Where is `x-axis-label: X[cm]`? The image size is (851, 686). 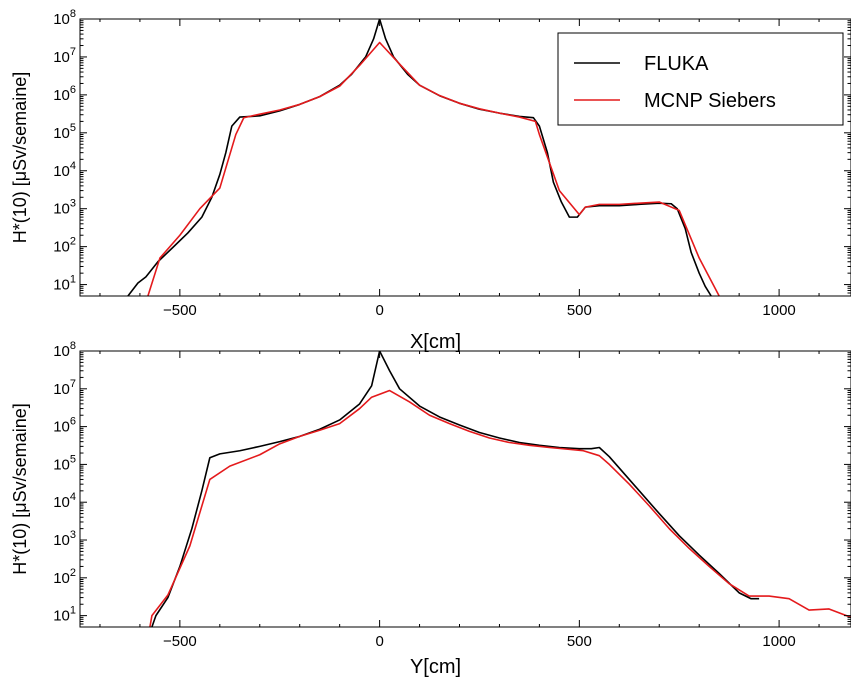 x-axis-label: X[cm] is located at coordinates (435, 342).